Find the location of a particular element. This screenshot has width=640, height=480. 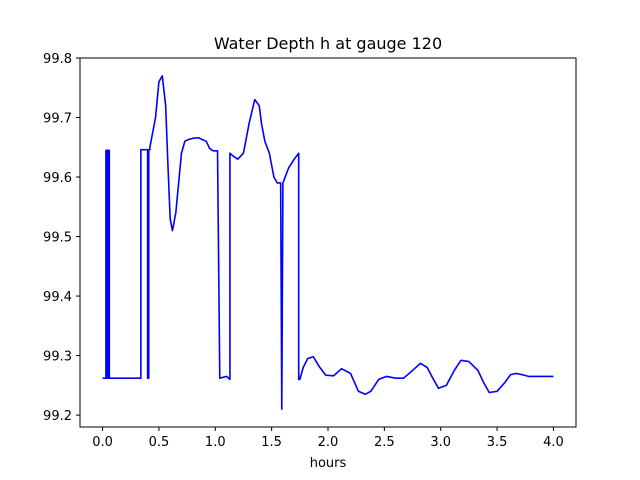

y-tick-label: 99.3 is located at coordinates (57, 357).